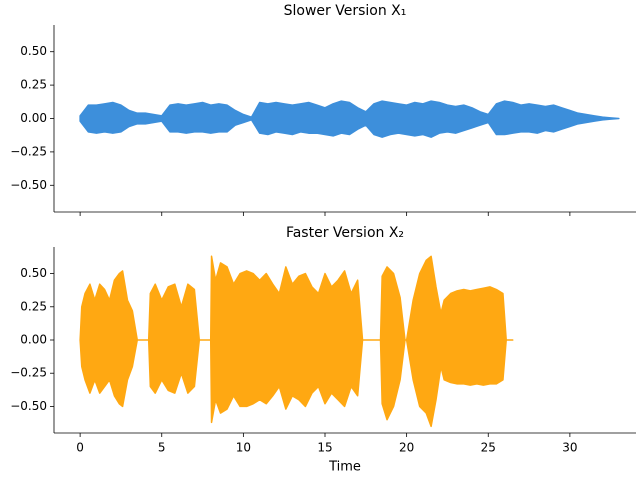 The width and height of the screenshot is (640, 480). What do you see at coordinates (488, 448) in the screenshot?
I see `x-tick-label: 25` at bounding box center [488, 448].